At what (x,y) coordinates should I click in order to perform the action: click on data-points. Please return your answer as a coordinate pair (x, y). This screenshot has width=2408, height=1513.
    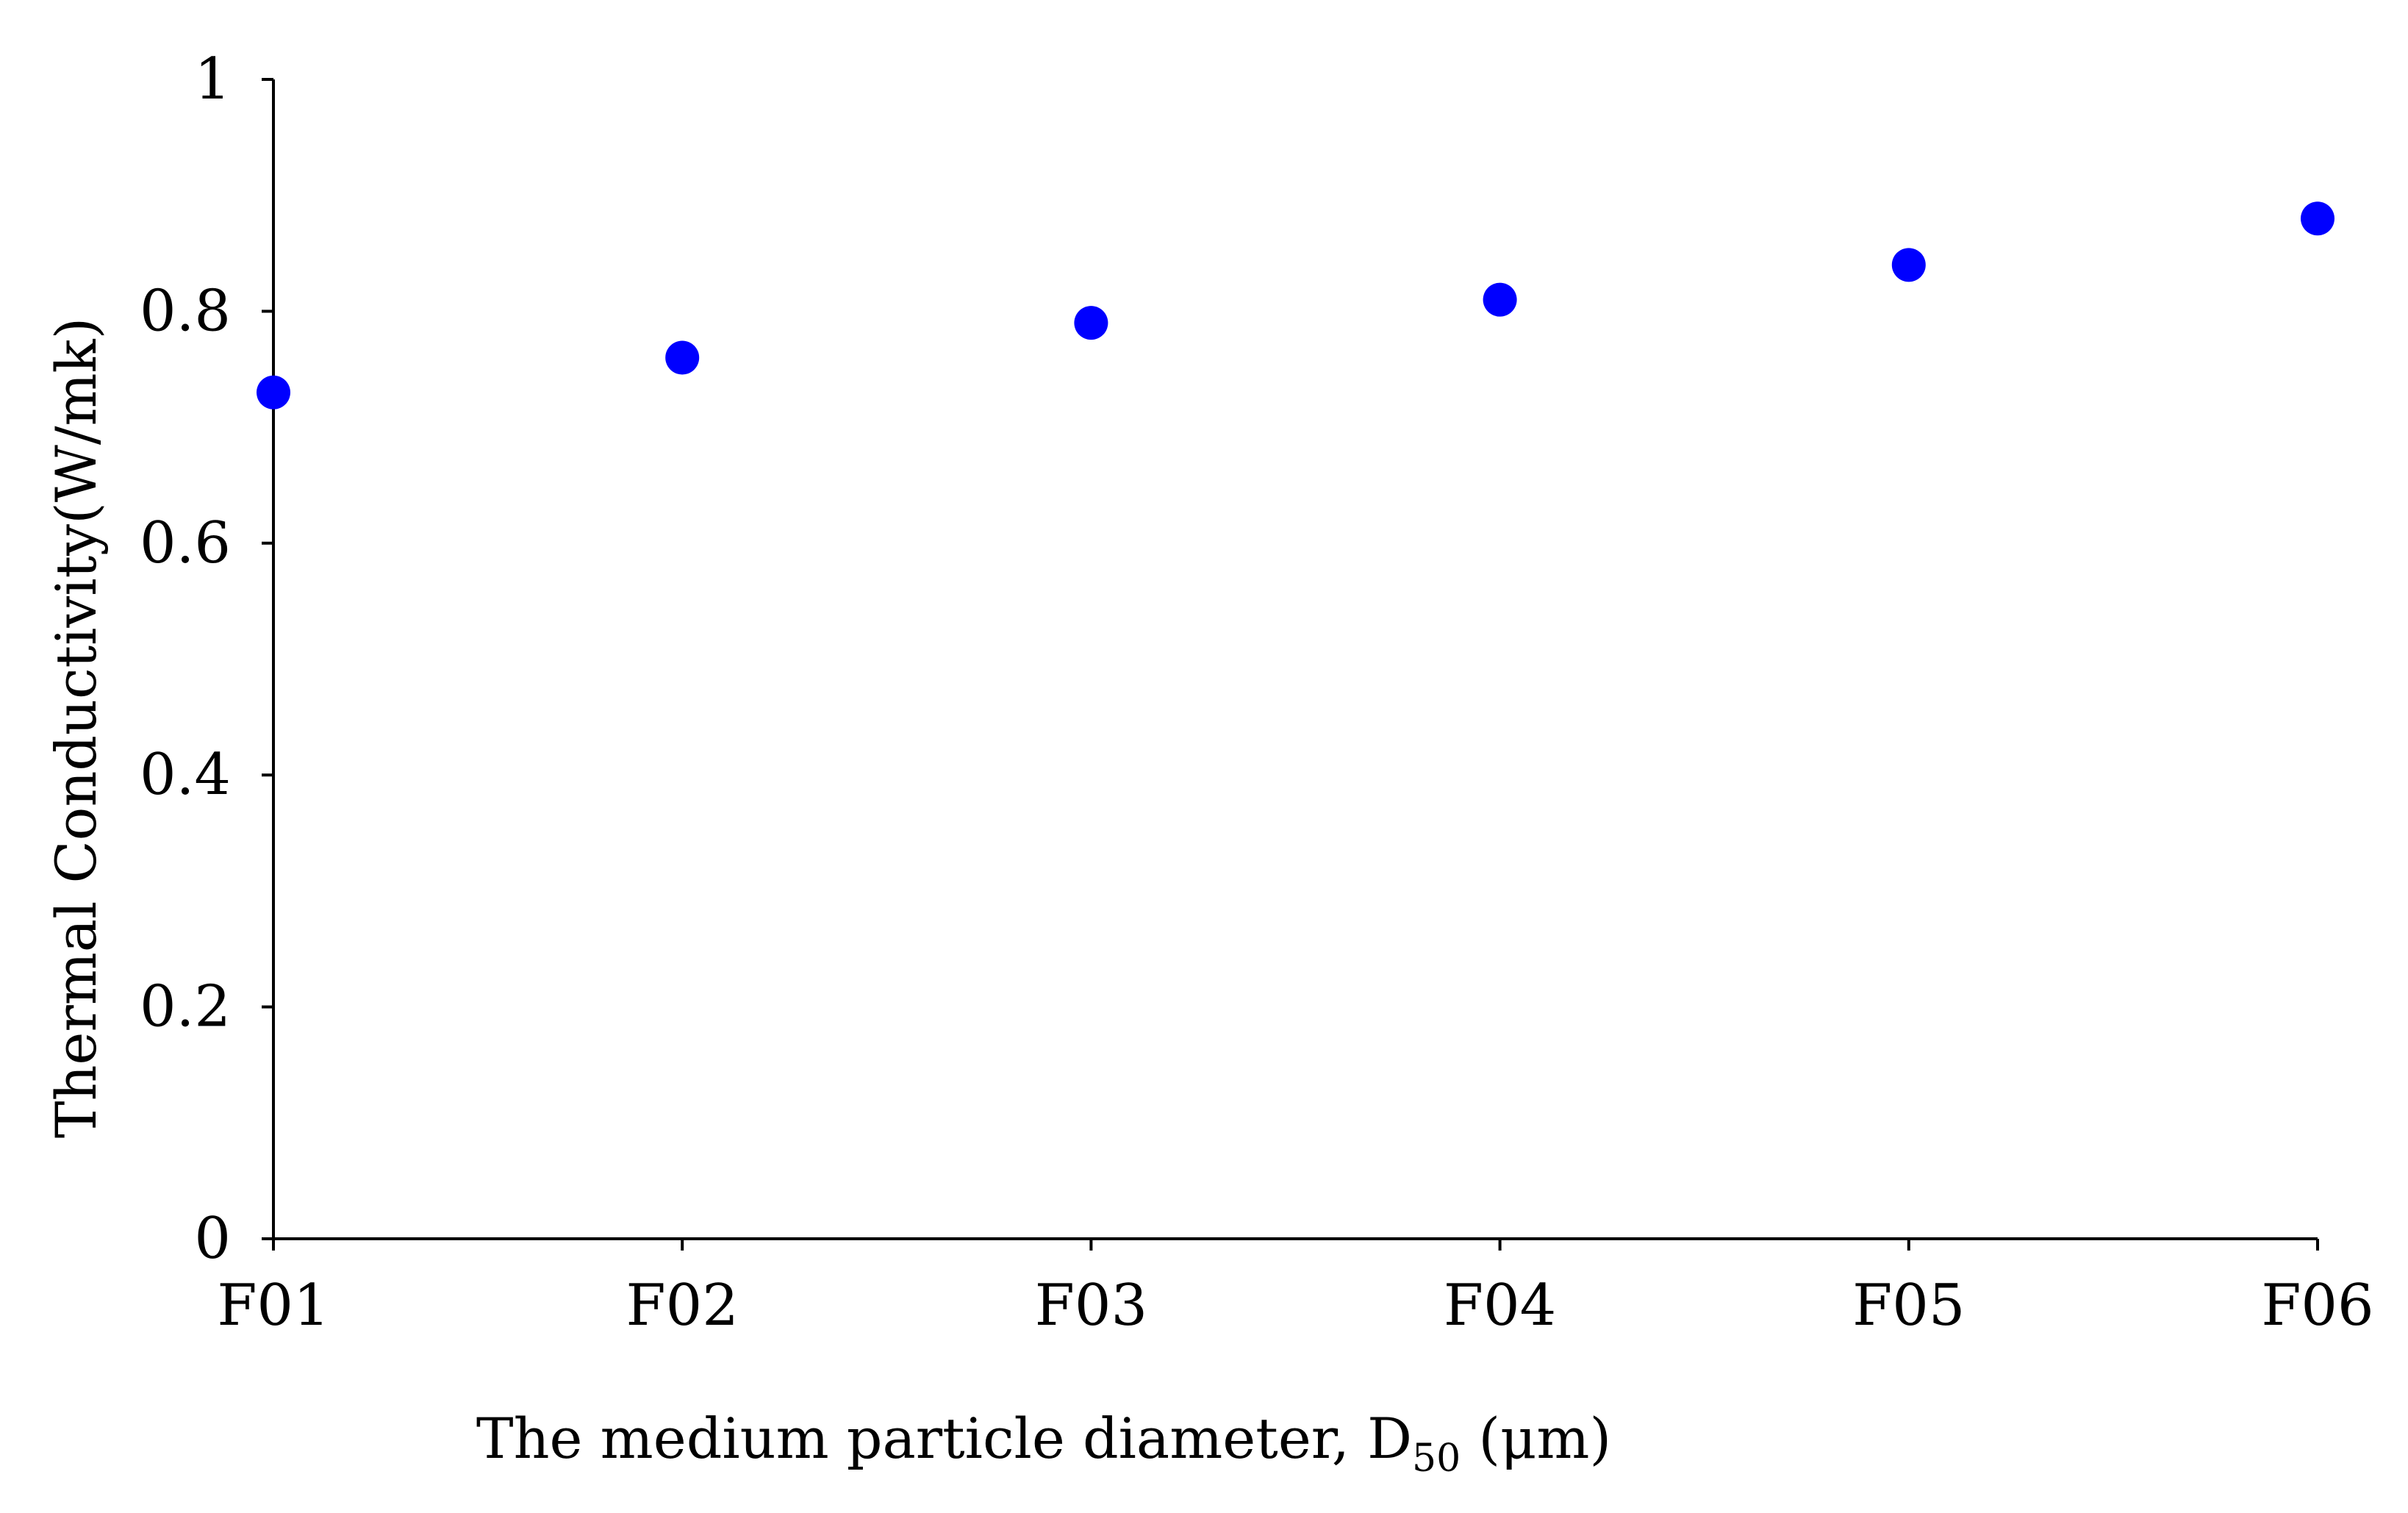
    Looking at the image, I should click on (1295, 305).